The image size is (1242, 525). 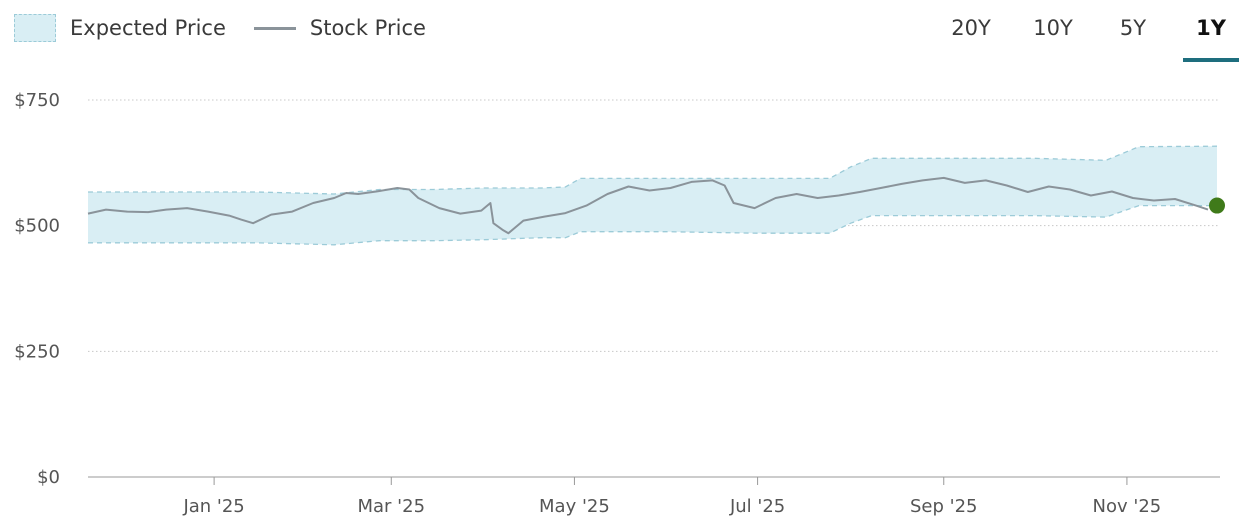 What do you see at coordinates (48, 477) in the screenshot?
I see `y-tick-label: $0` at bounding box center [48, 477].